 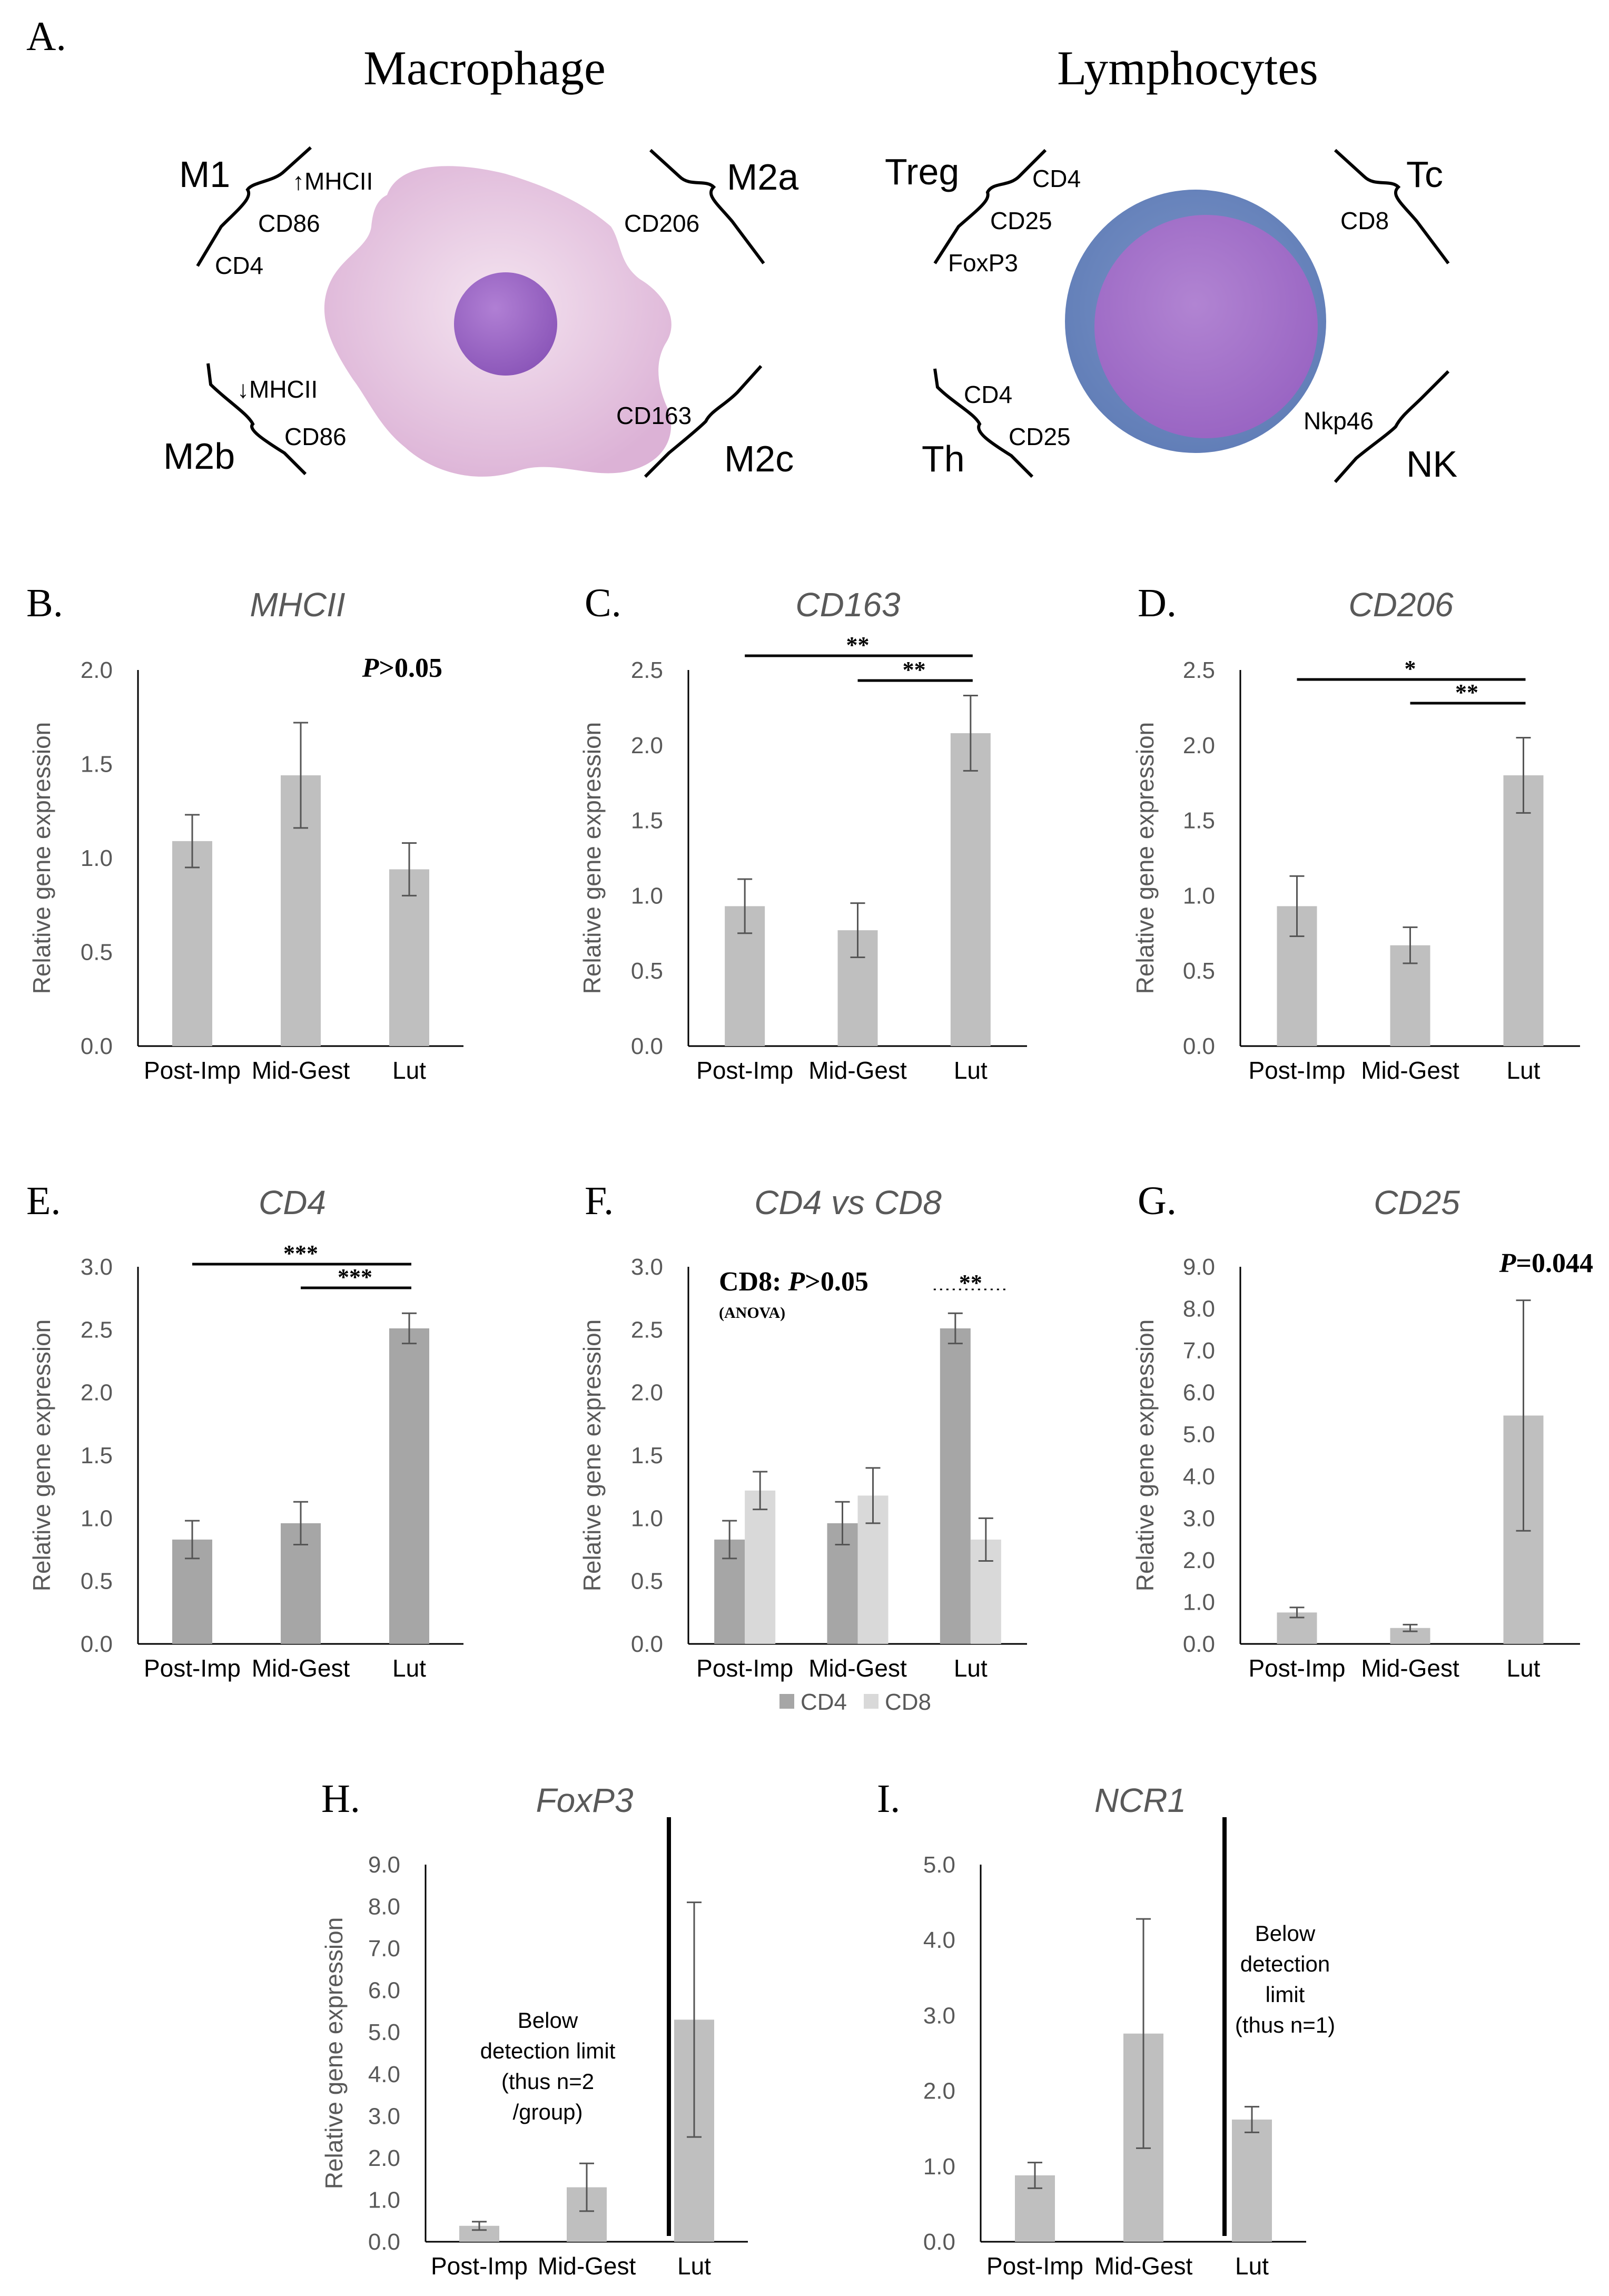 What do you see at coordinates (988, 394) in the screenshot?
I see `th-marker-cd4: CD4` at bounding box center [988, 394].